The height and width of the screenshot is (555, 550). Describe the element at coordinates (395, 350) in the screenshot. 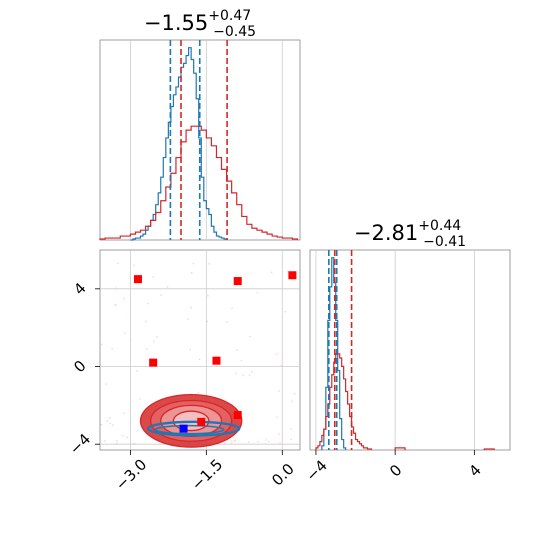

I see `bottom-right-grid` at that location.